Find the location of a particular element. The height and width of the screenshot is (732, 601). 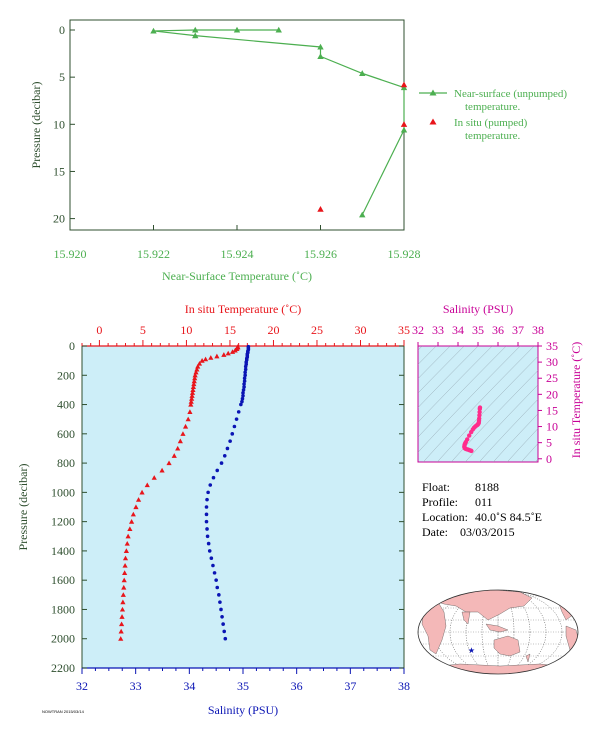

pressure-tick-label: 1600 is located at coordinates (63, 580).